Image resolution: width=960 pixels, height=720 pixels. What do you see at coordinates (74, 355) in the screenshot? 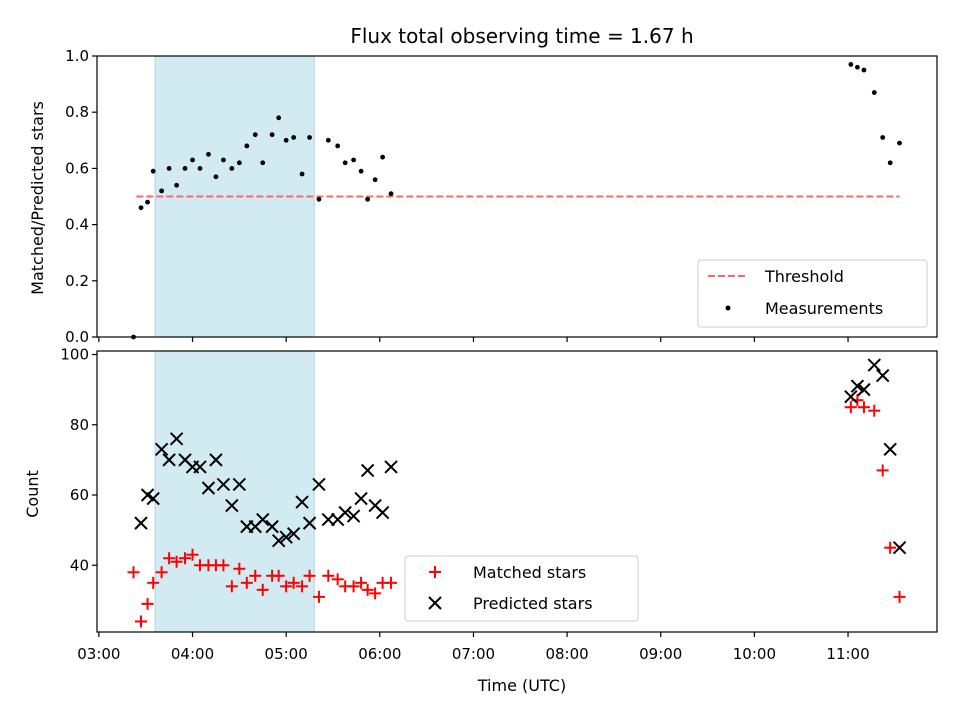
I see `y-tick-label-counts: 100` at bounding box center [74, 355].